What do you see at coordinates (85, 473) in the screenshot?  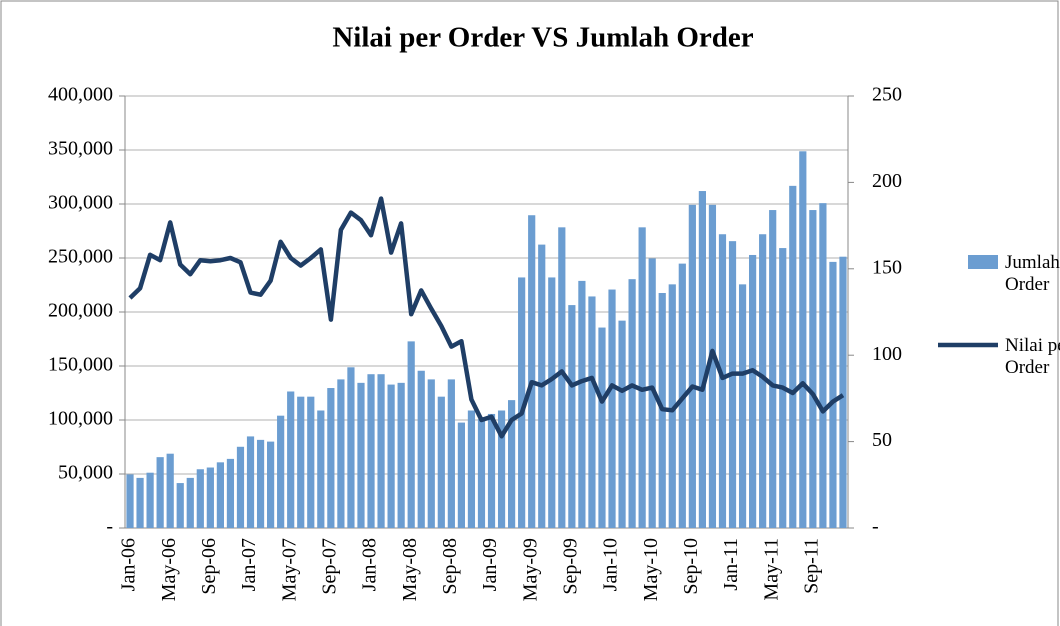 I see `y-tick-label: 50,000` at bounding box center [85, 473].